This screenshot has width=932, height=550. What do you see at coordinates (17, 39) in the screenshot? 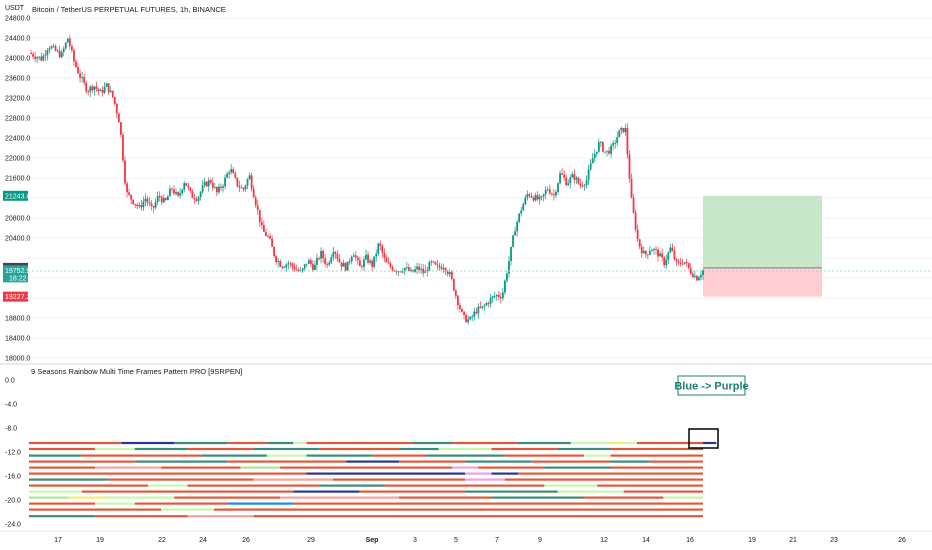
I see `price-tick-label: 24400.0` at bounding box center [17, 39].